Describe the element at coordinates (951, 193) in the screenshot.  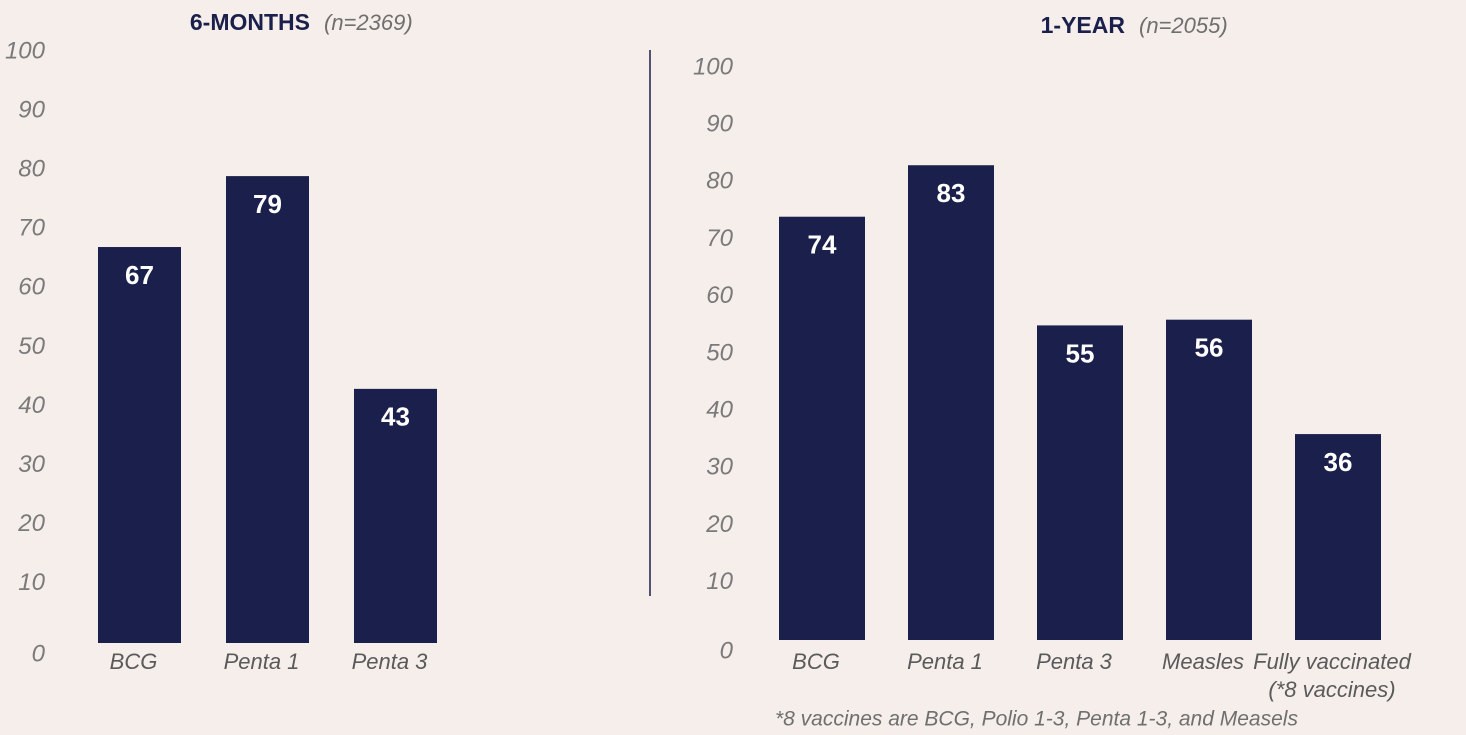
I see `data-label: 83` at that location.